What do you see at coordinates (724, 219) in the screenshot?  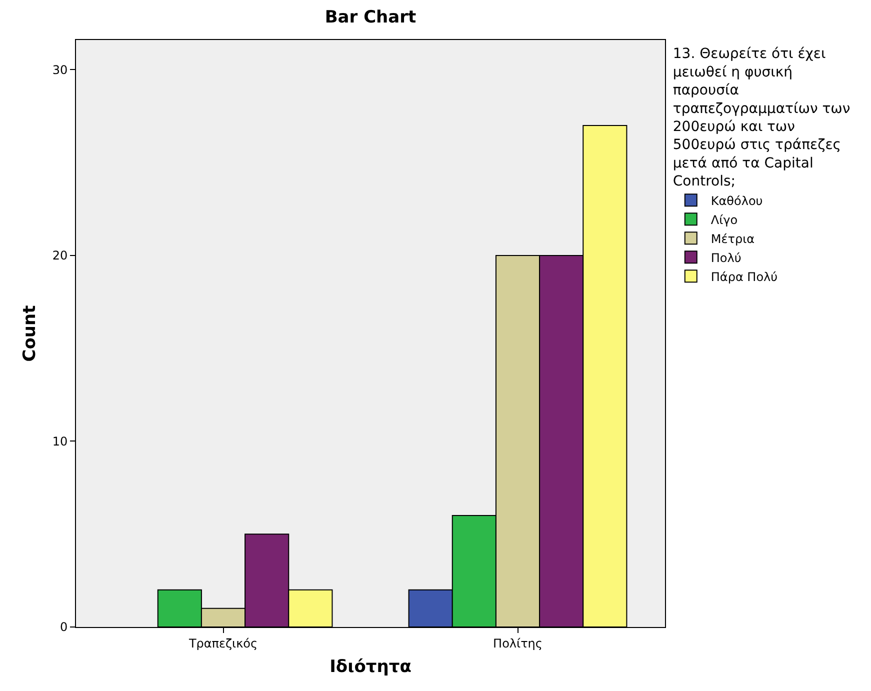 I see `legend-label: Λίγο` at bounding box center [724, 219].